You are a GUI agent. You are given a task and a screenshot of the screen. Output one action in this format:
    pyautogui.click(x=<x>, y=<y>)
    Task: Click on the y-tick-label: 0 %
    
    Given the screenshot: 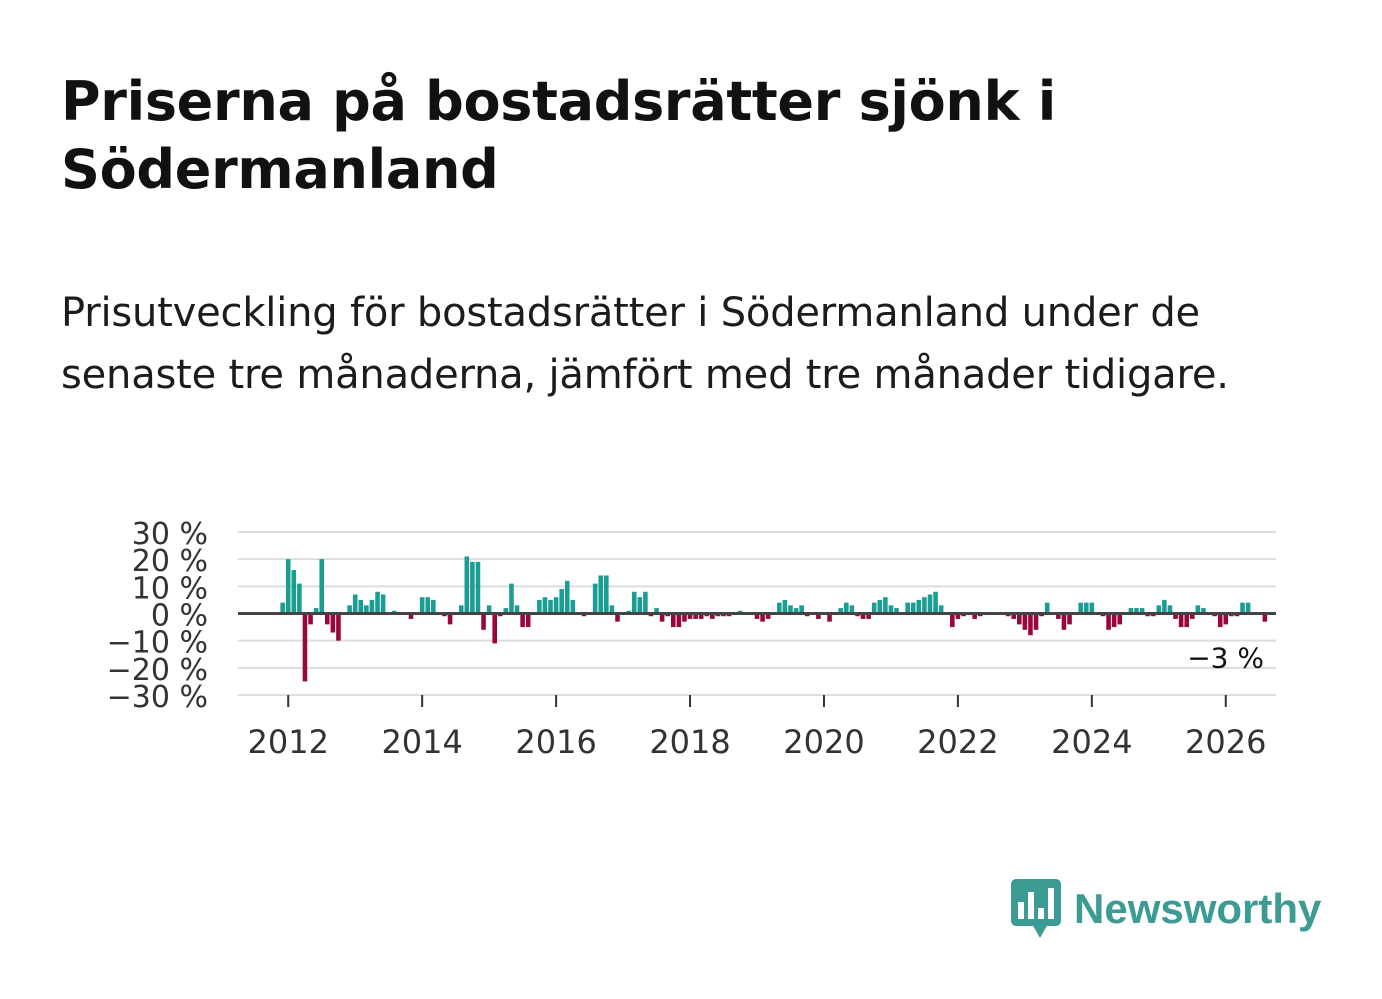 What is the action you would take?
    pyautogui.click(x=179, y=616)
    